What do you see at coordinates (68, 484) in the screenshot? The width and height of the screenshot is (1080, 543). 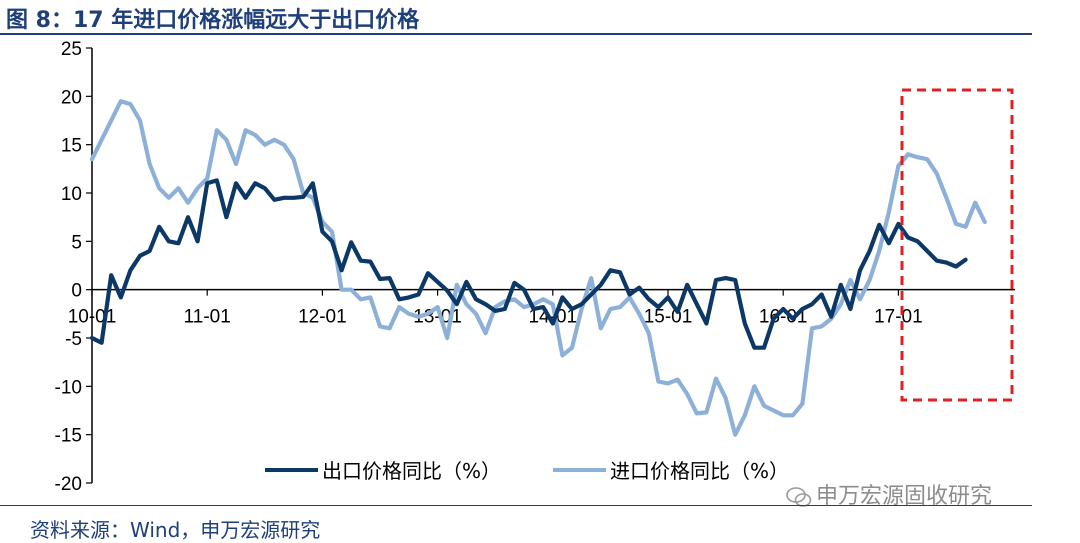 I see `y-tick-label: -20` at bounding box center [68, 484].